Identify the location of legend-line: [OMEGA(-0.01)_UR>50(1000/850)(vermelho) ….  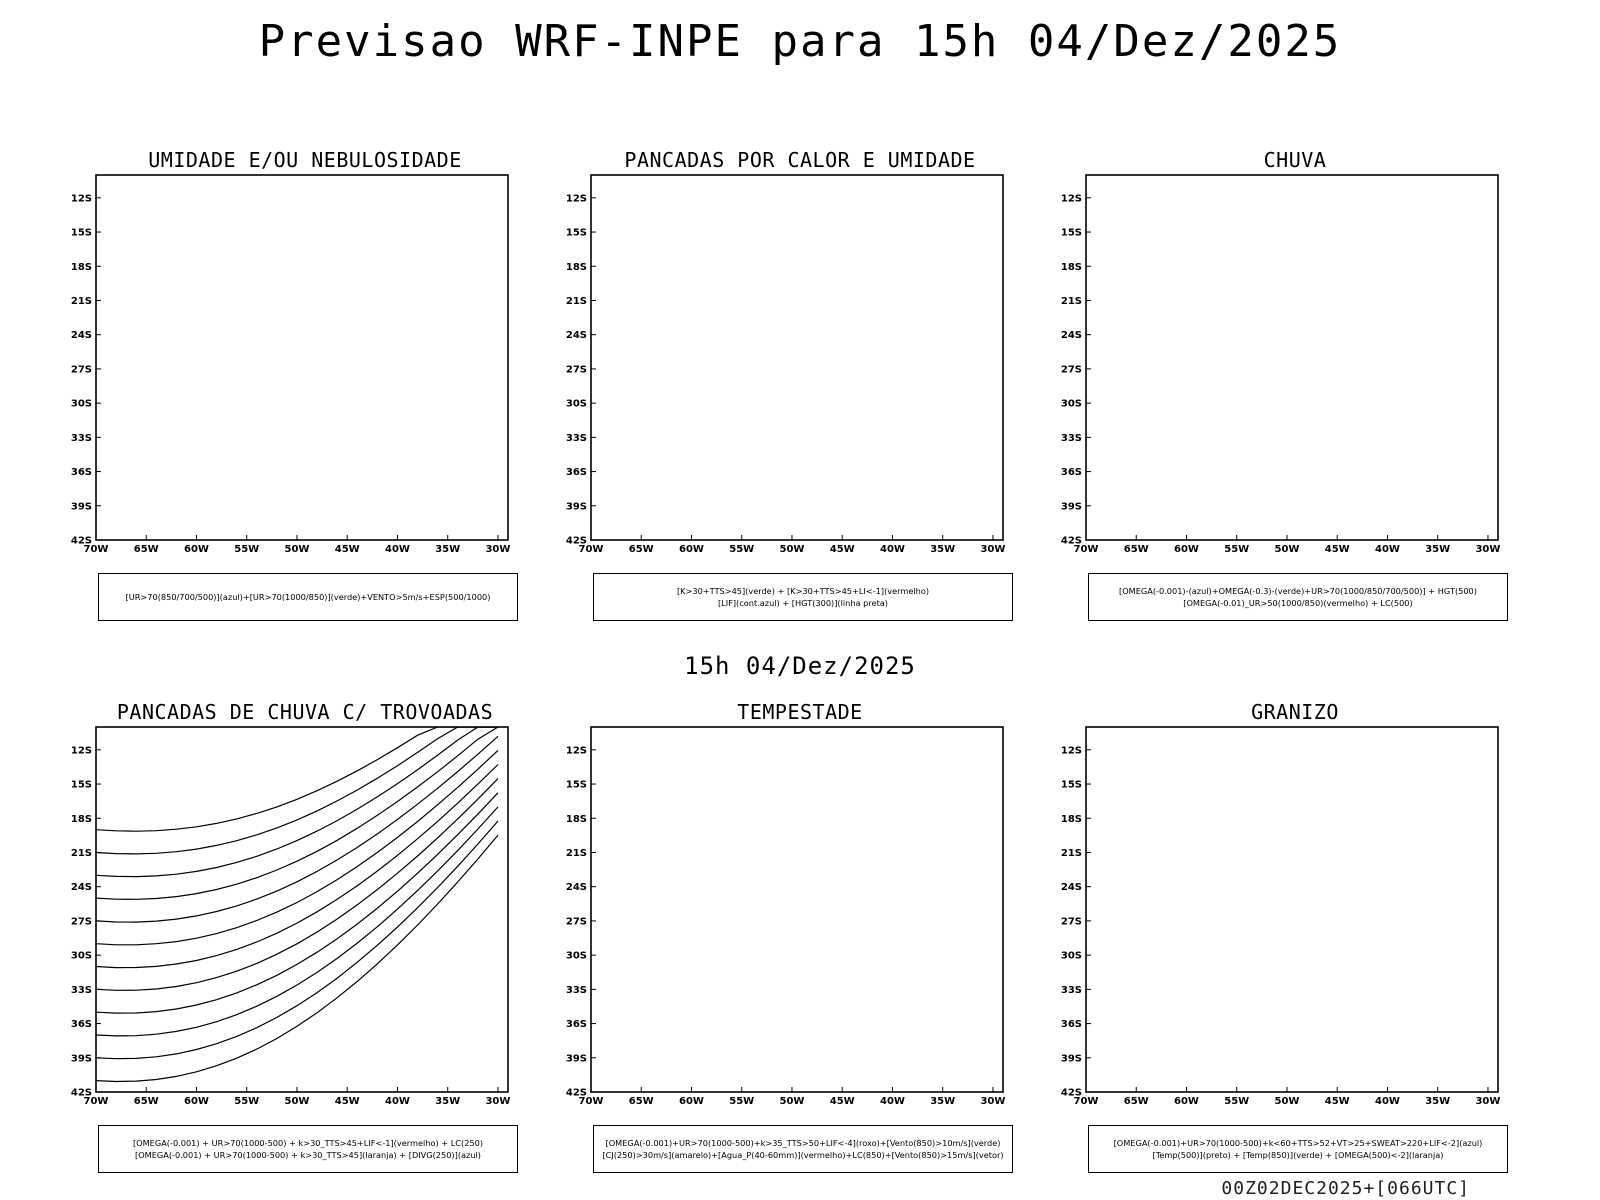
(1298, 603).